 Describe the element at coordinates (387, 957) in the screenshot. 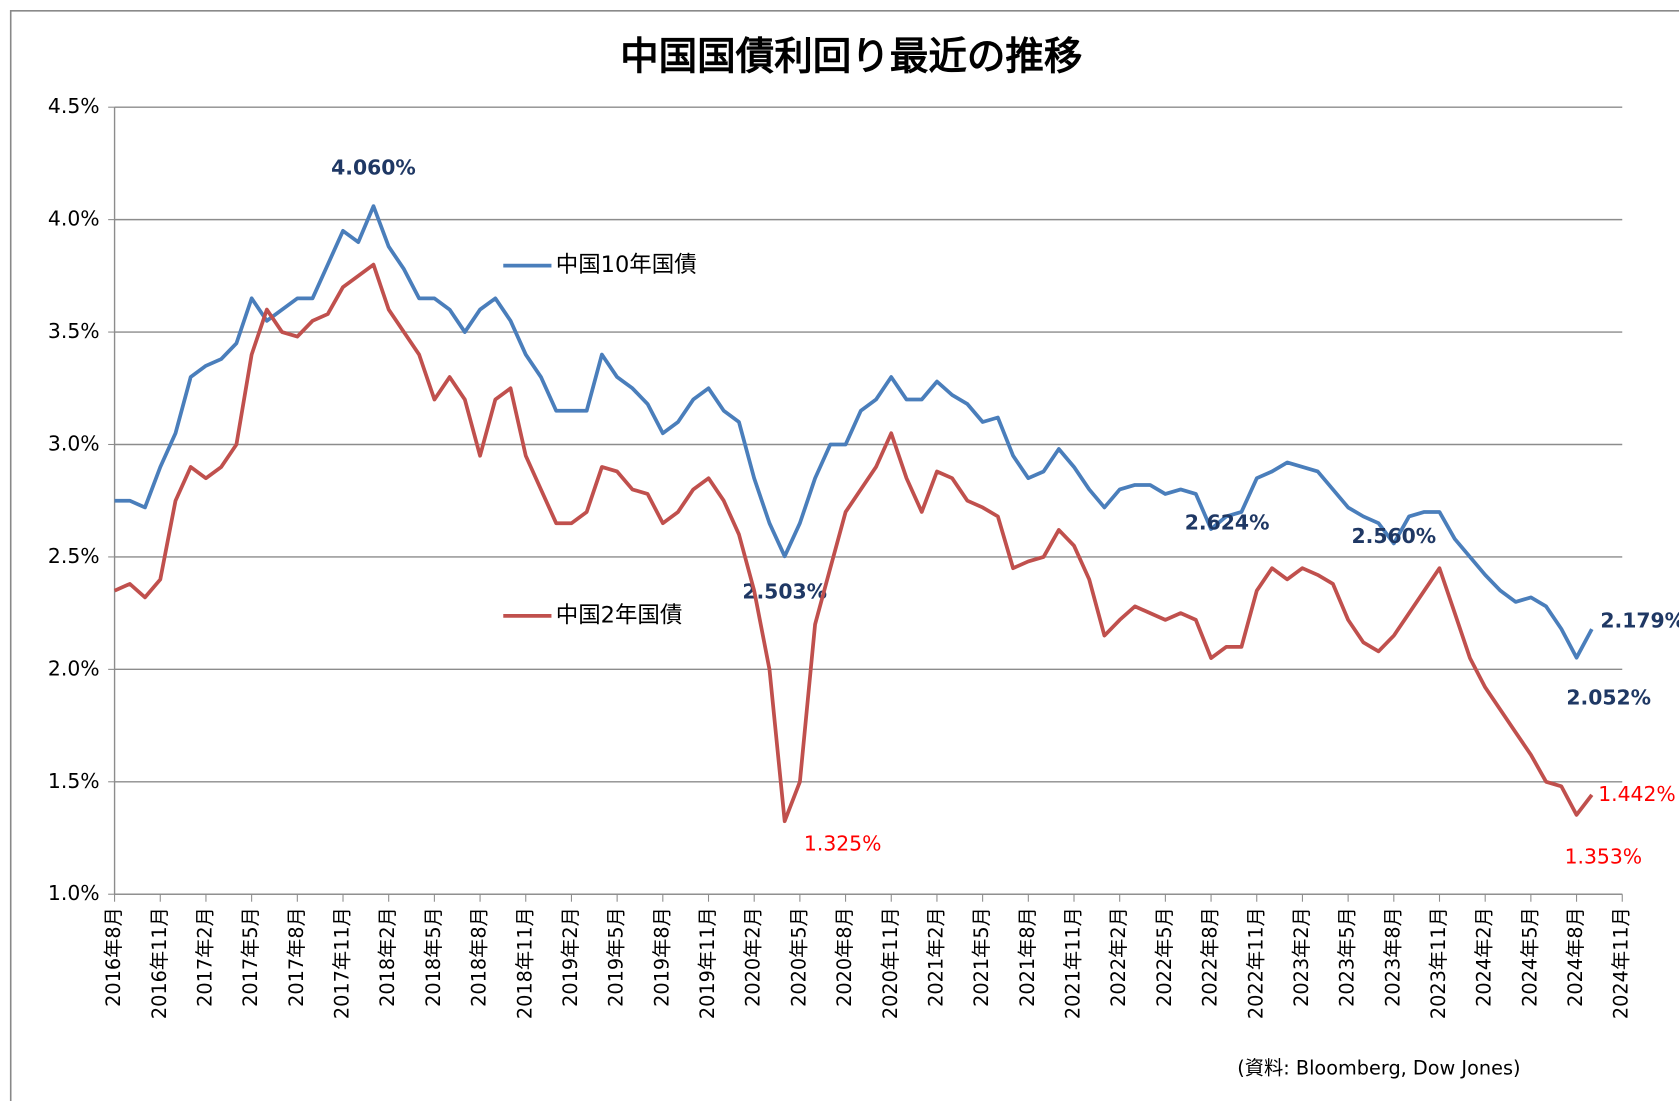

I see `x-tick-label: 2018年2月` at that location.